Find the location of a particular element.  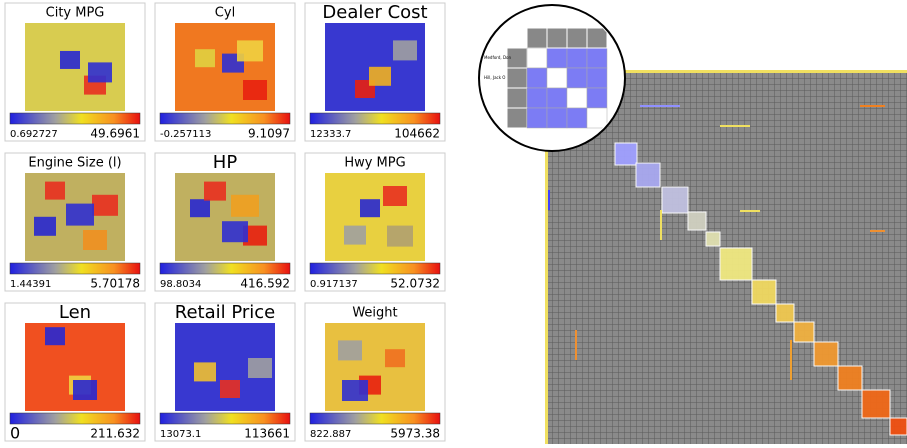

lens-row-label: Hill, Jack O is located at coordinates (494, 77).